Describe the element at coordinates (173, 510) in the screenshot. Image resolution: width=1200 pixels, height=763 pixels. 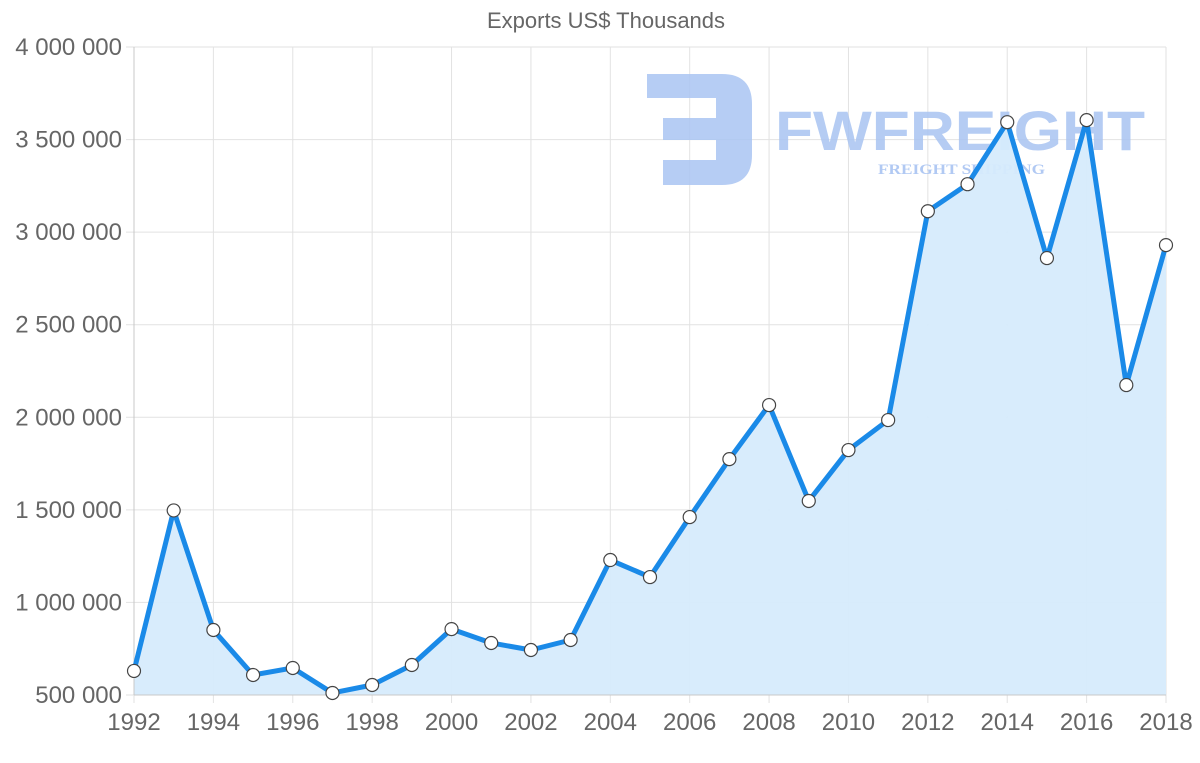
I see `data-point-1993` at that location.